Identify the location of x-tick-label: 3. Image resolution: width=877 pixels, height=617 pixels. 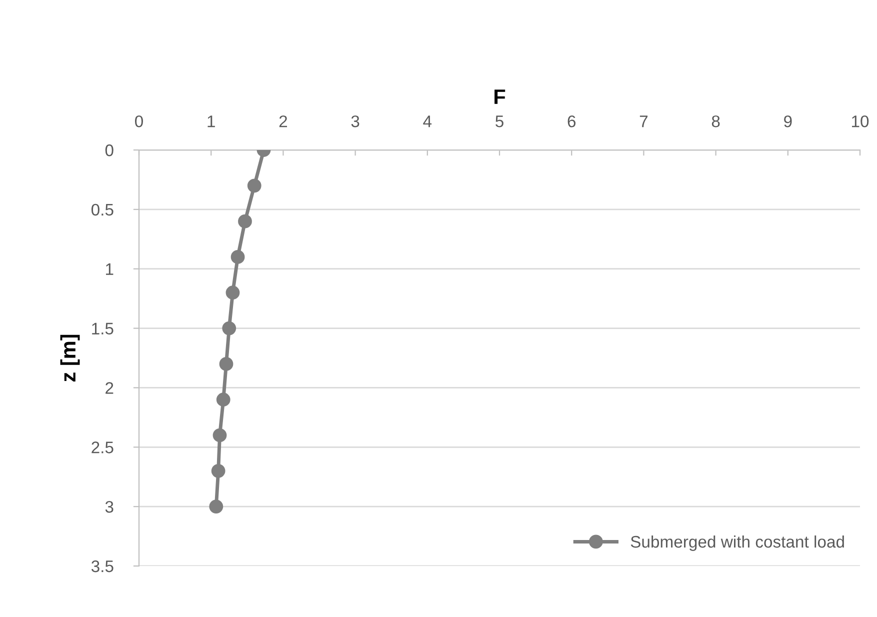
(355, 121).